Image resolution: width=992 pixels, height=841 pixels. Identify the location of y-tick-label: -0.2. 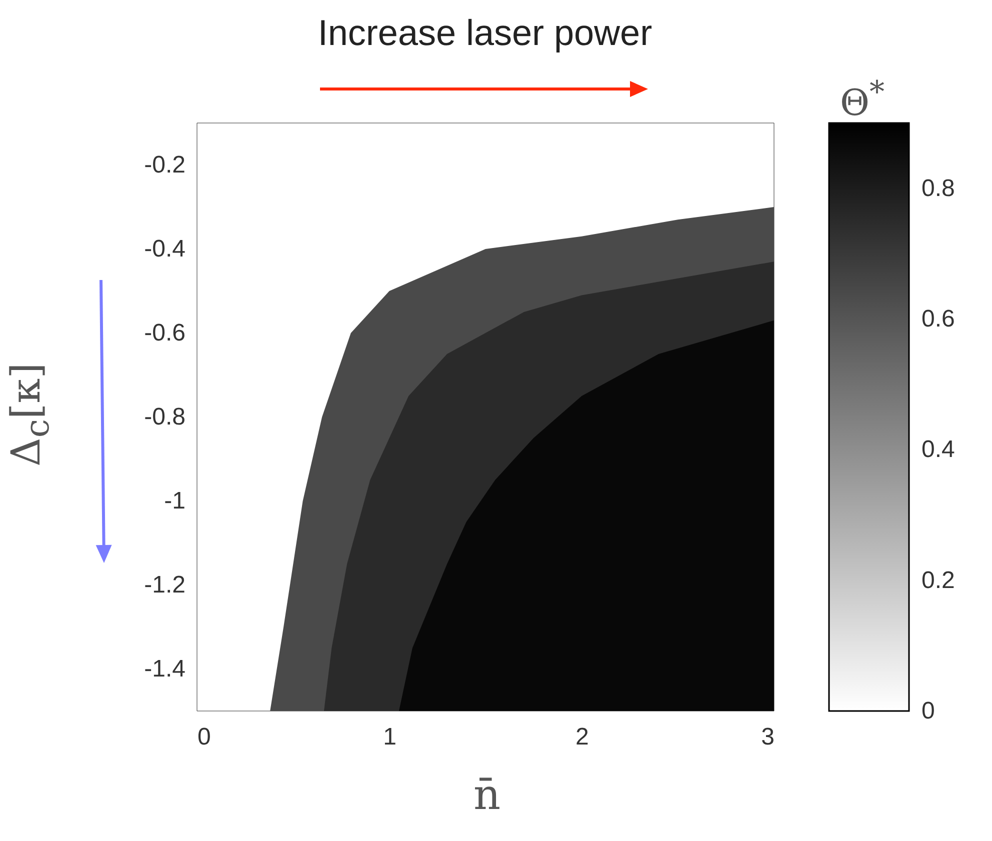
(165, 165).